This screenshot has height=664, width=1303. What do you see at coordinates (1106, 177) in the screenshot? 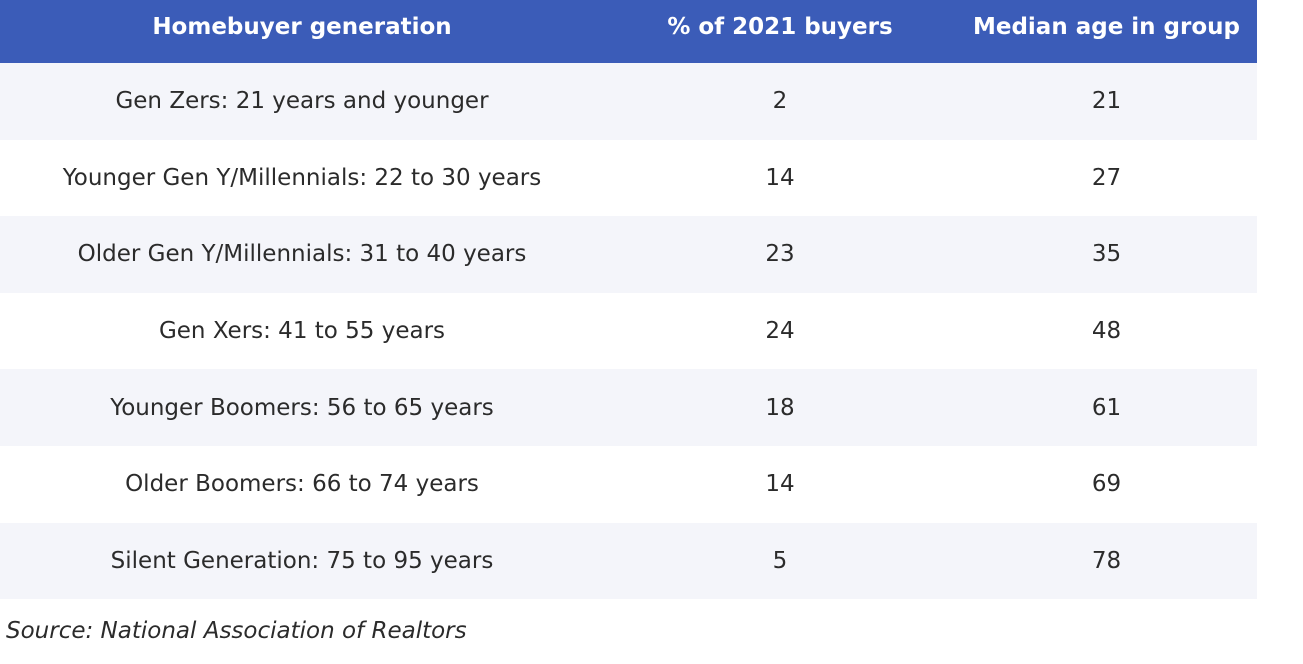
I see `median-age-cell: 27` at bounding box center [1106, 177].